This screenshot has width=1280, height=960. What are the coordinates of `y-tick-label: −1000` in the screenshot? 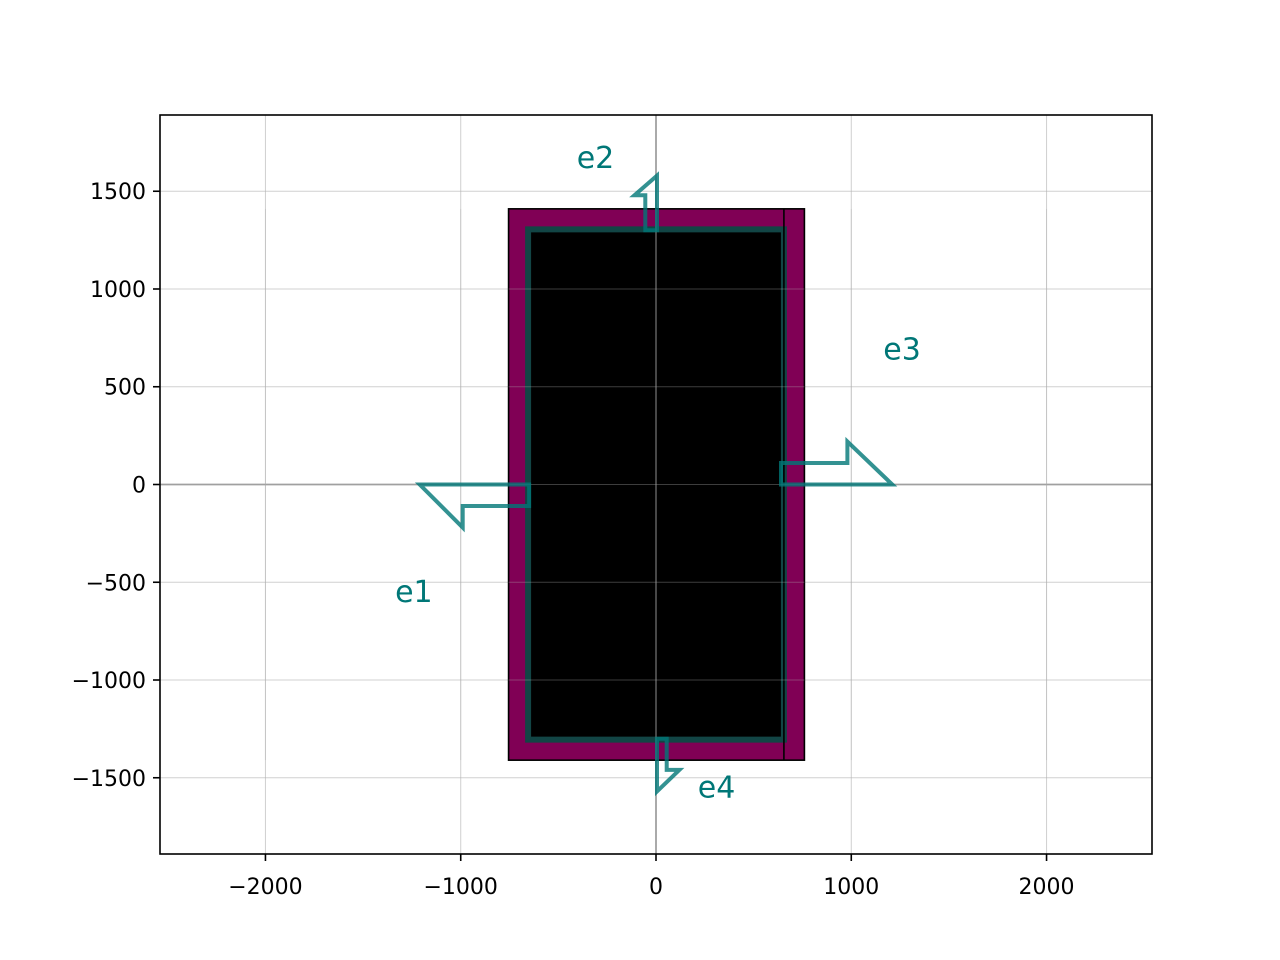 It's located at (109, 681).